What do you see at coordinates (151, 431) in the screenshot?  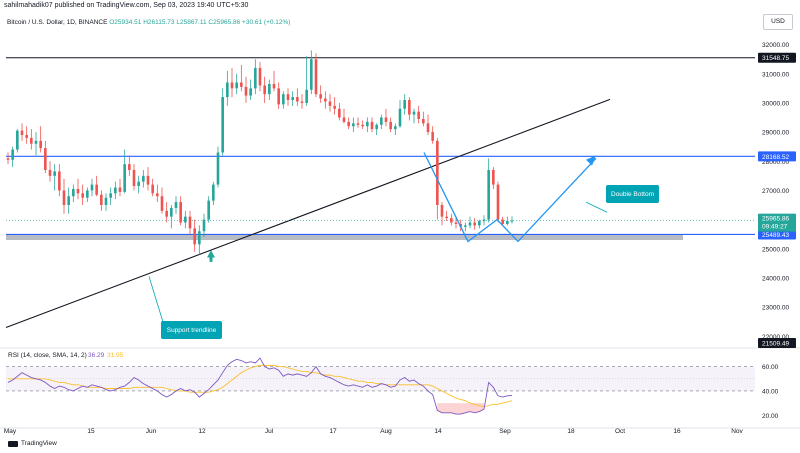 I see `time-axis-tick: Jun` at bounding box center [151, 431].